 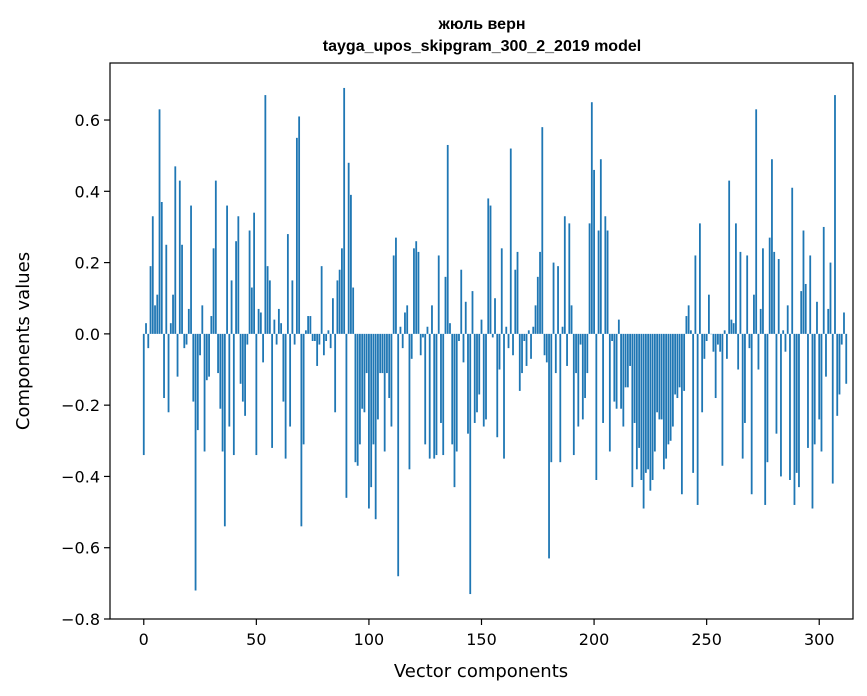 What do you see at coordinates (87, 191) in the screenshot?
I see `y-tick-label: 0.4` at bounding box center [87, 191].